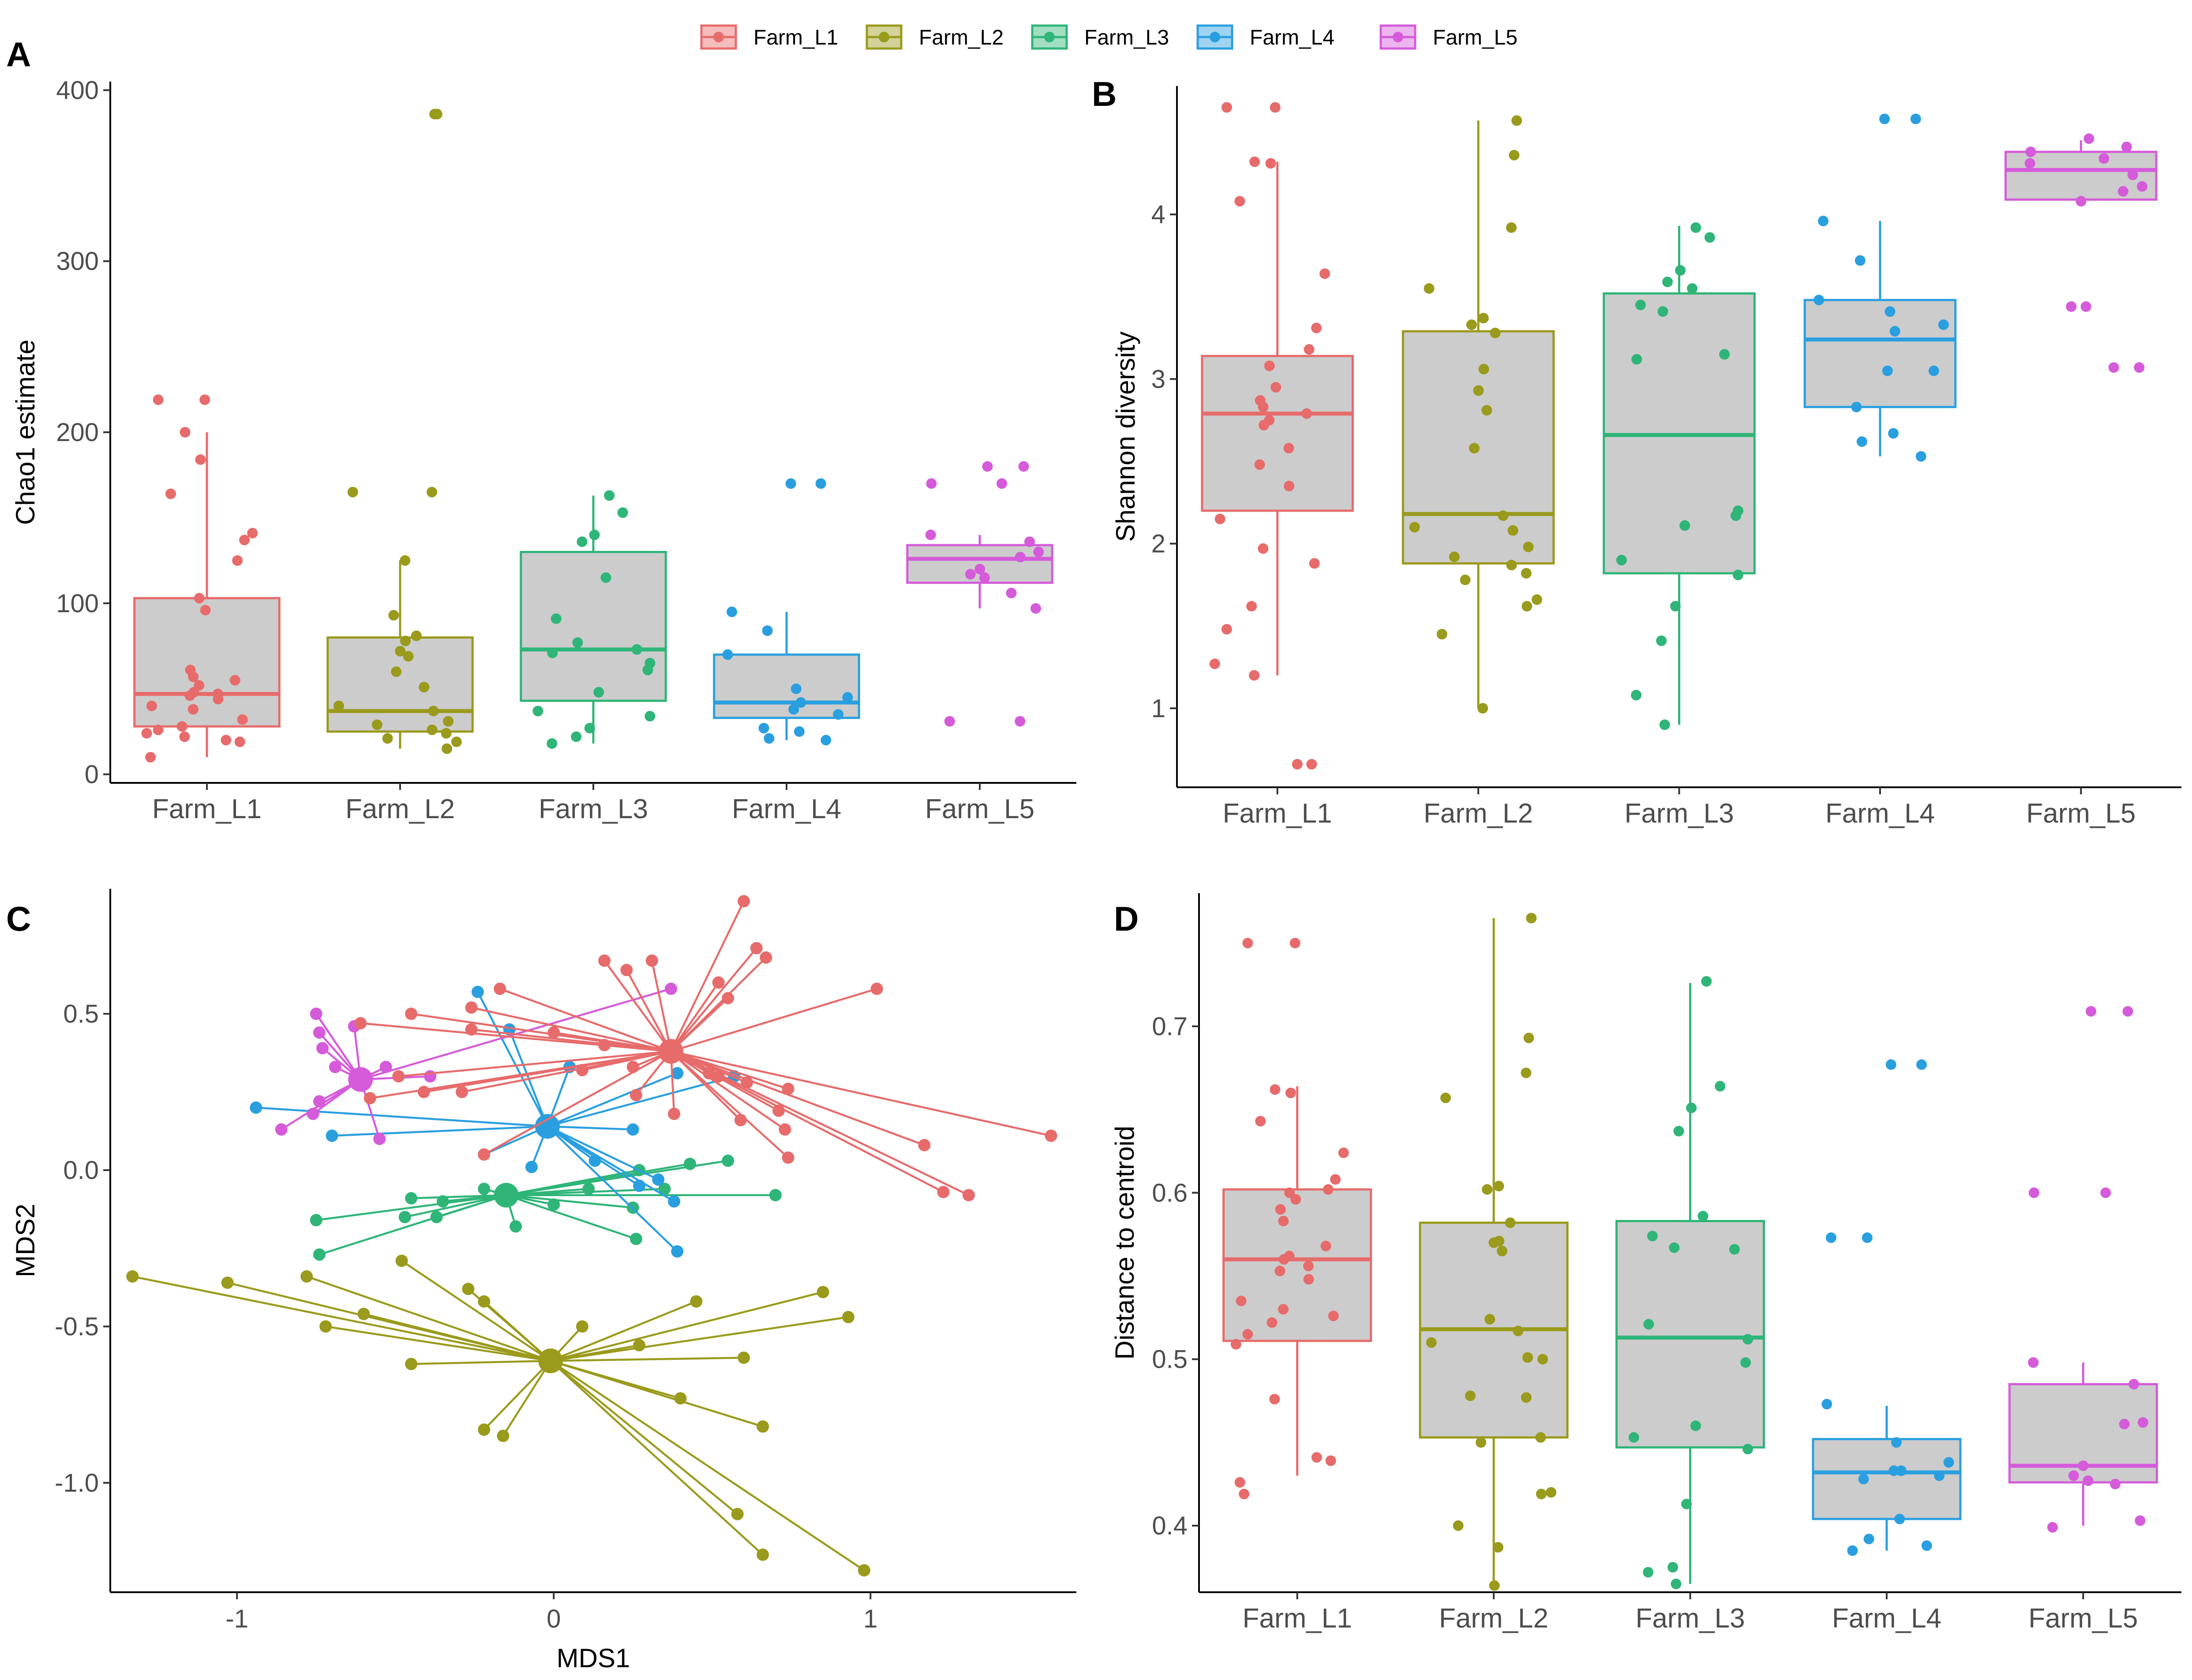 This screenshot has width=2192, height=1680. What do you see at coordinates (1476, 37) in the screenshot?
I see `legend-label: Farm_L5` at bounding box center [1476, 37].